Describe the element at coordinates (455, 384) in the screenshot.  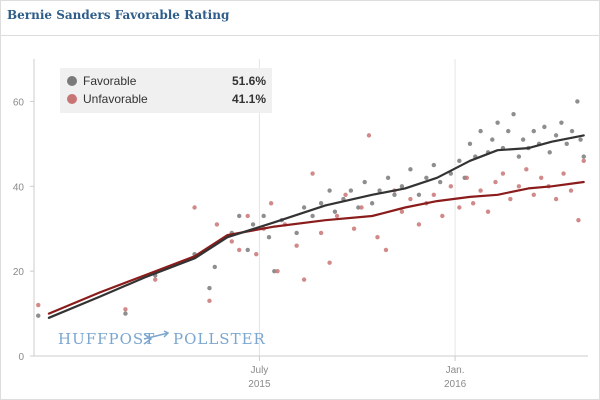
I see `x-tick-year-label: 2016` at that location.